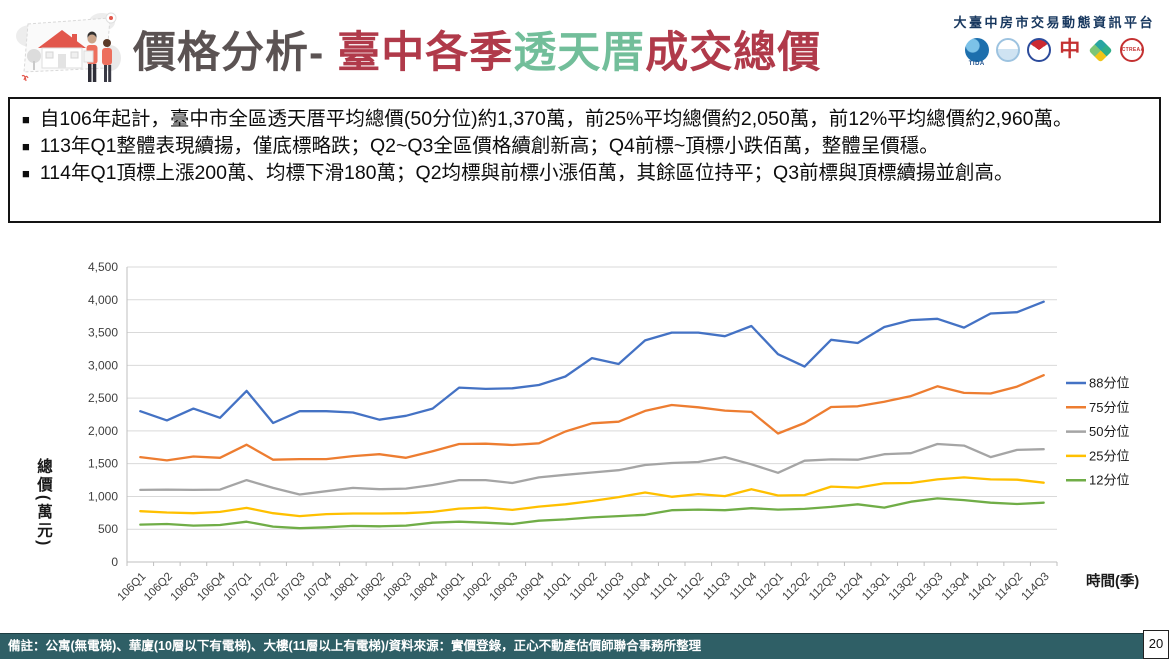 This screenshot has height=659, width=1169. What do you see at coordinates (876, 587) in the screenshot?
I see `svg-text: 113Q1` at bounding box center [876, 587].